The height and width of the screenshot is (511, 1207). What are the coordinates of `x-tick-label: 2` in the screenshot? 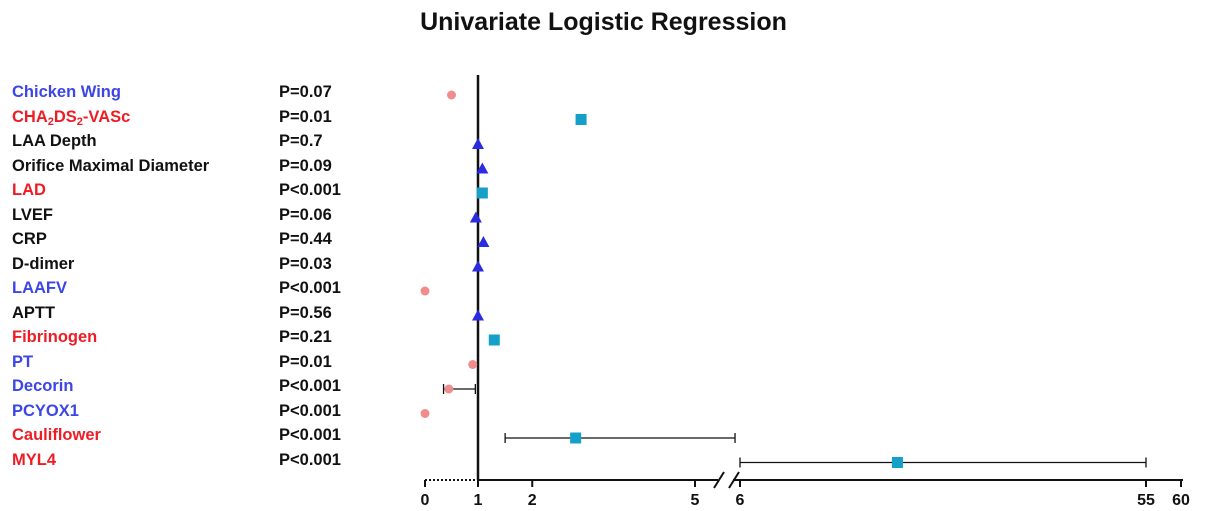 It's located at (532, 500).